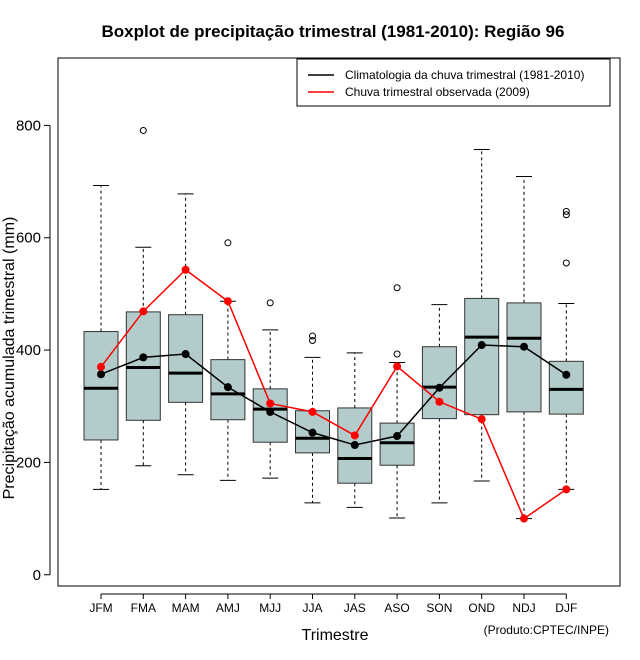 The image size is (640, 660). I want to click on box-mam, so click(186, 334).